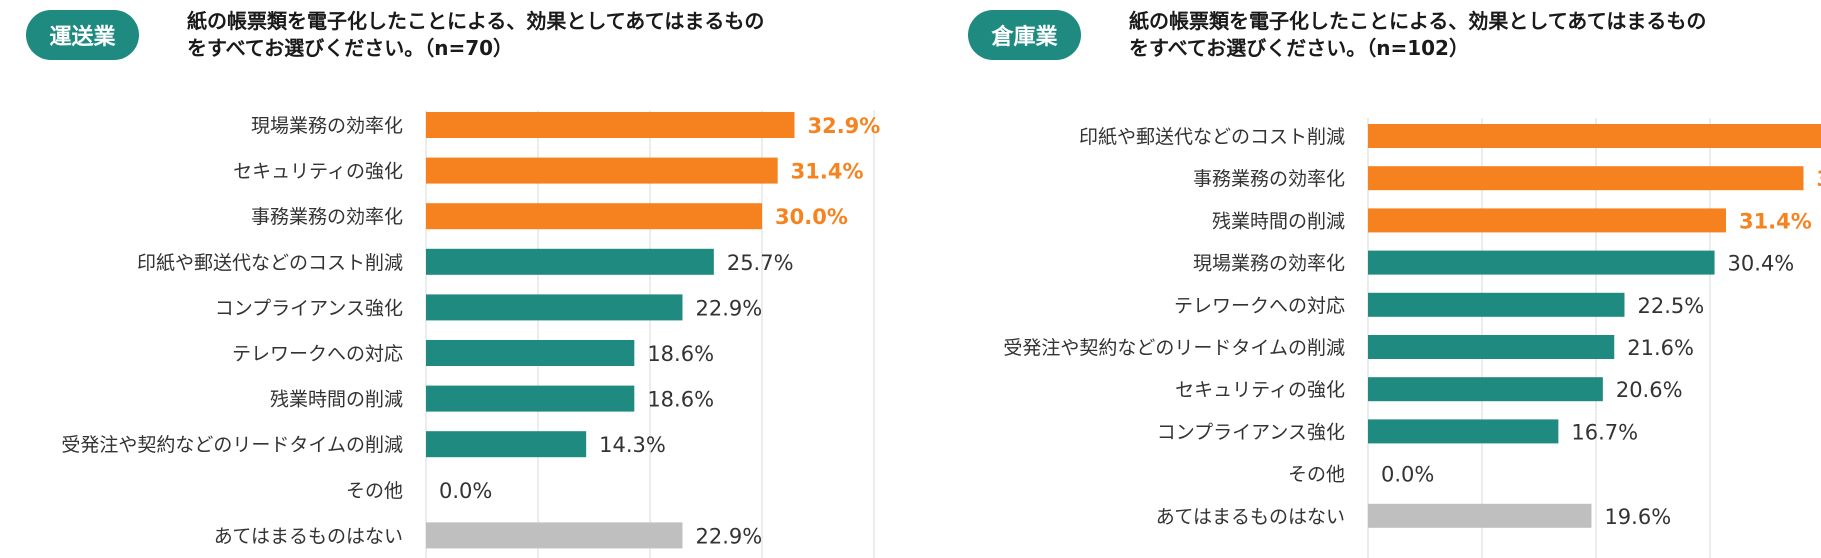 Image resolution: width=1821 pixels, height=558 pixels. What do you see at coordinates (1649, 390) in the screenshot?
I see `value-label: 20.6%` at bounding box center [1649, 390].